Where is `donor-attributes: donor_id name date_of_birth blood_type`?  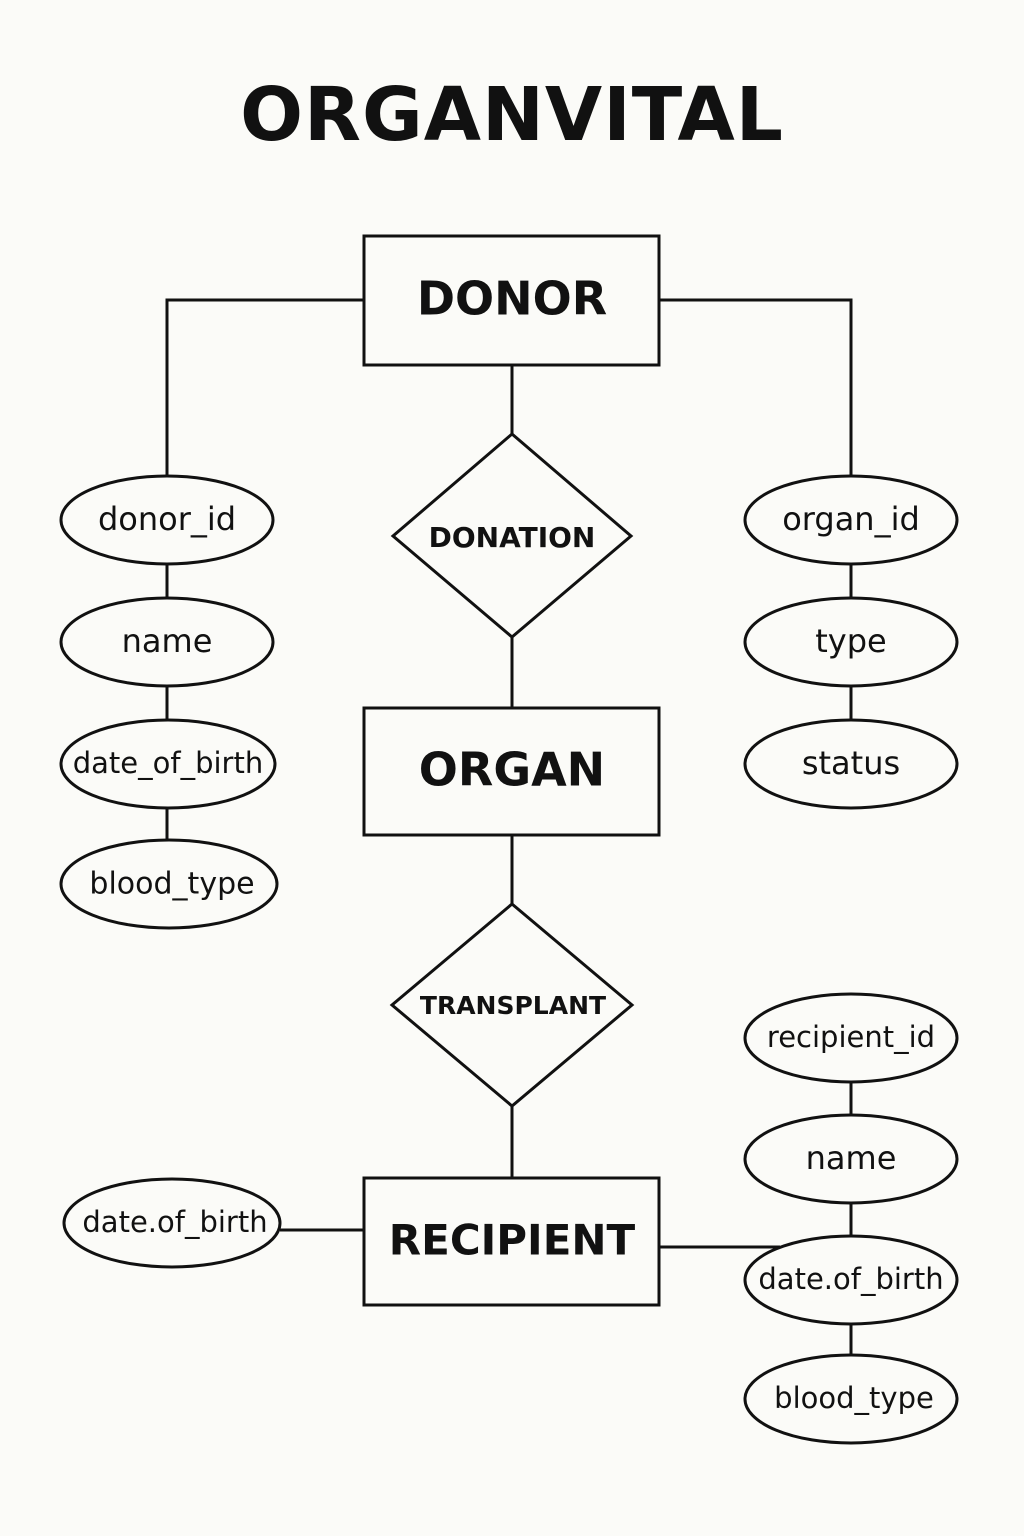
donor-attributes: donor_id name date_of_birth blood_type is located at coordinates (169, 702).